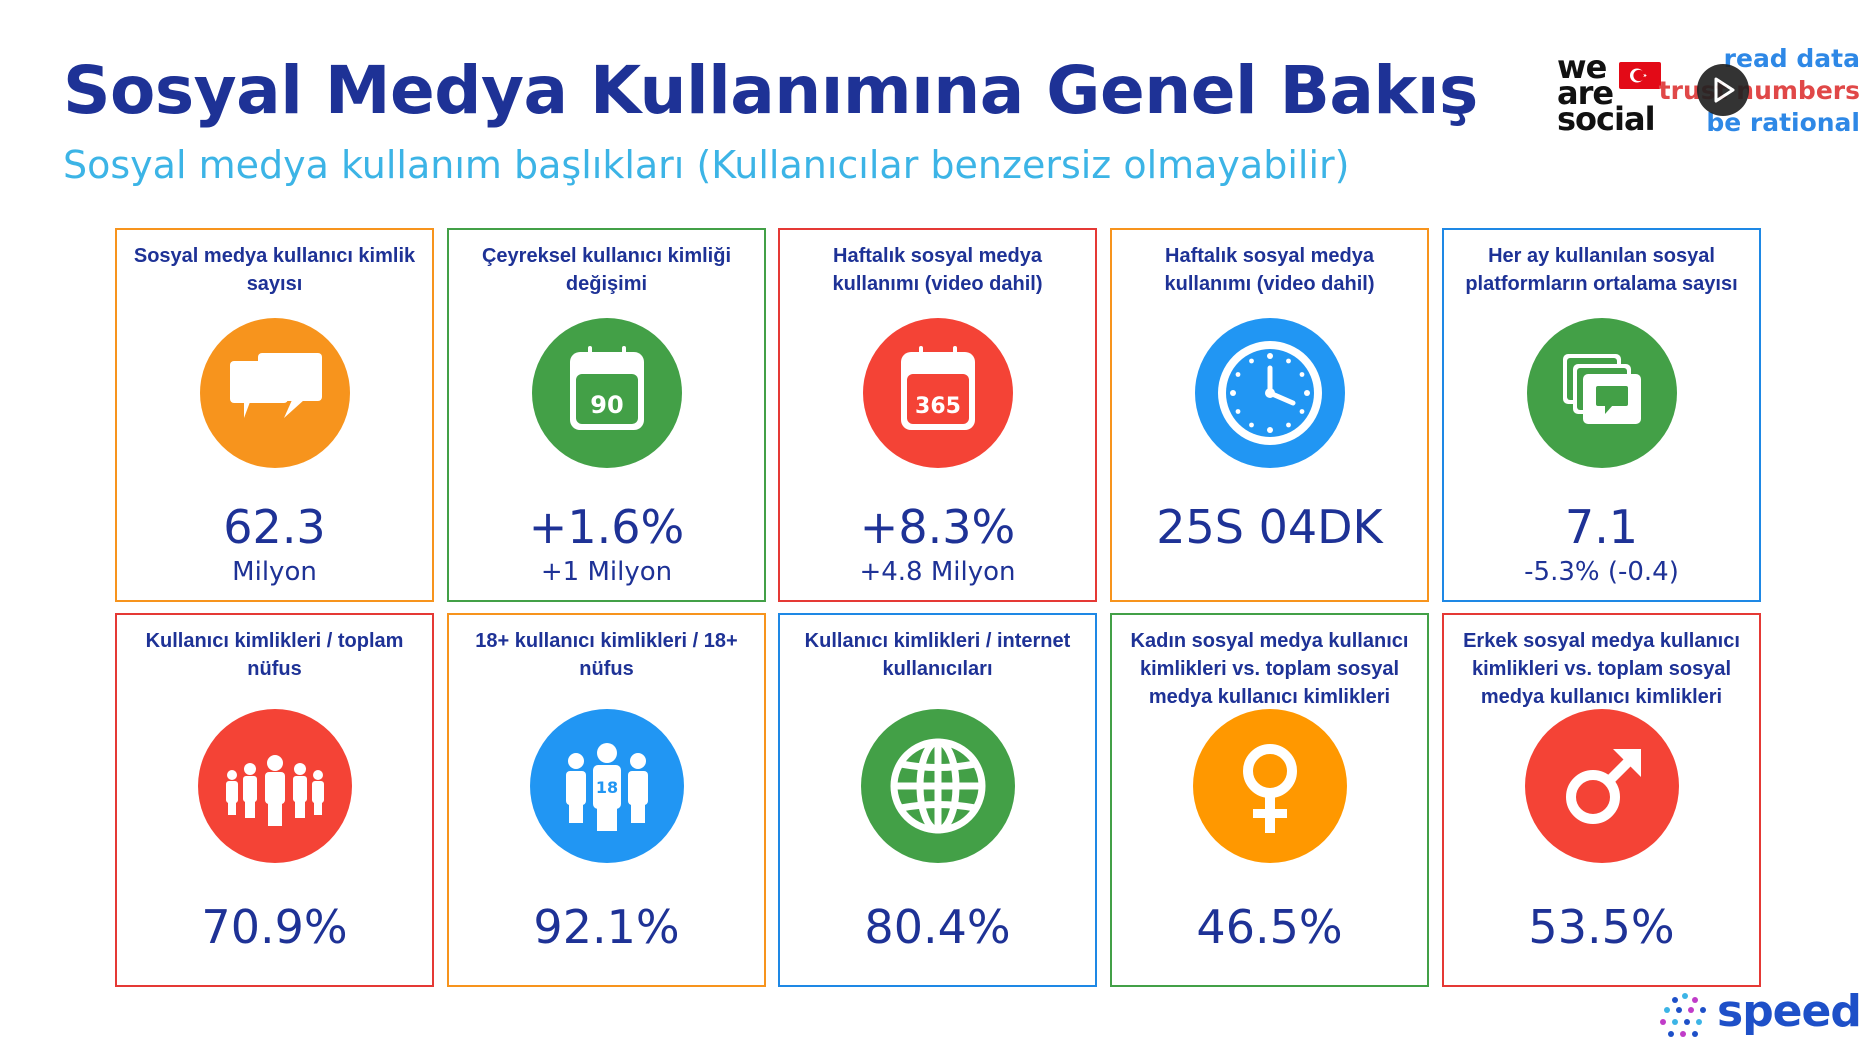 Image resolution: width=1860 pixels, height=1047 pixels. What do you see at coordinates (937, 527) in the screenshot?
I see `card-value: +8.3%` at bounding box center [937, 527].